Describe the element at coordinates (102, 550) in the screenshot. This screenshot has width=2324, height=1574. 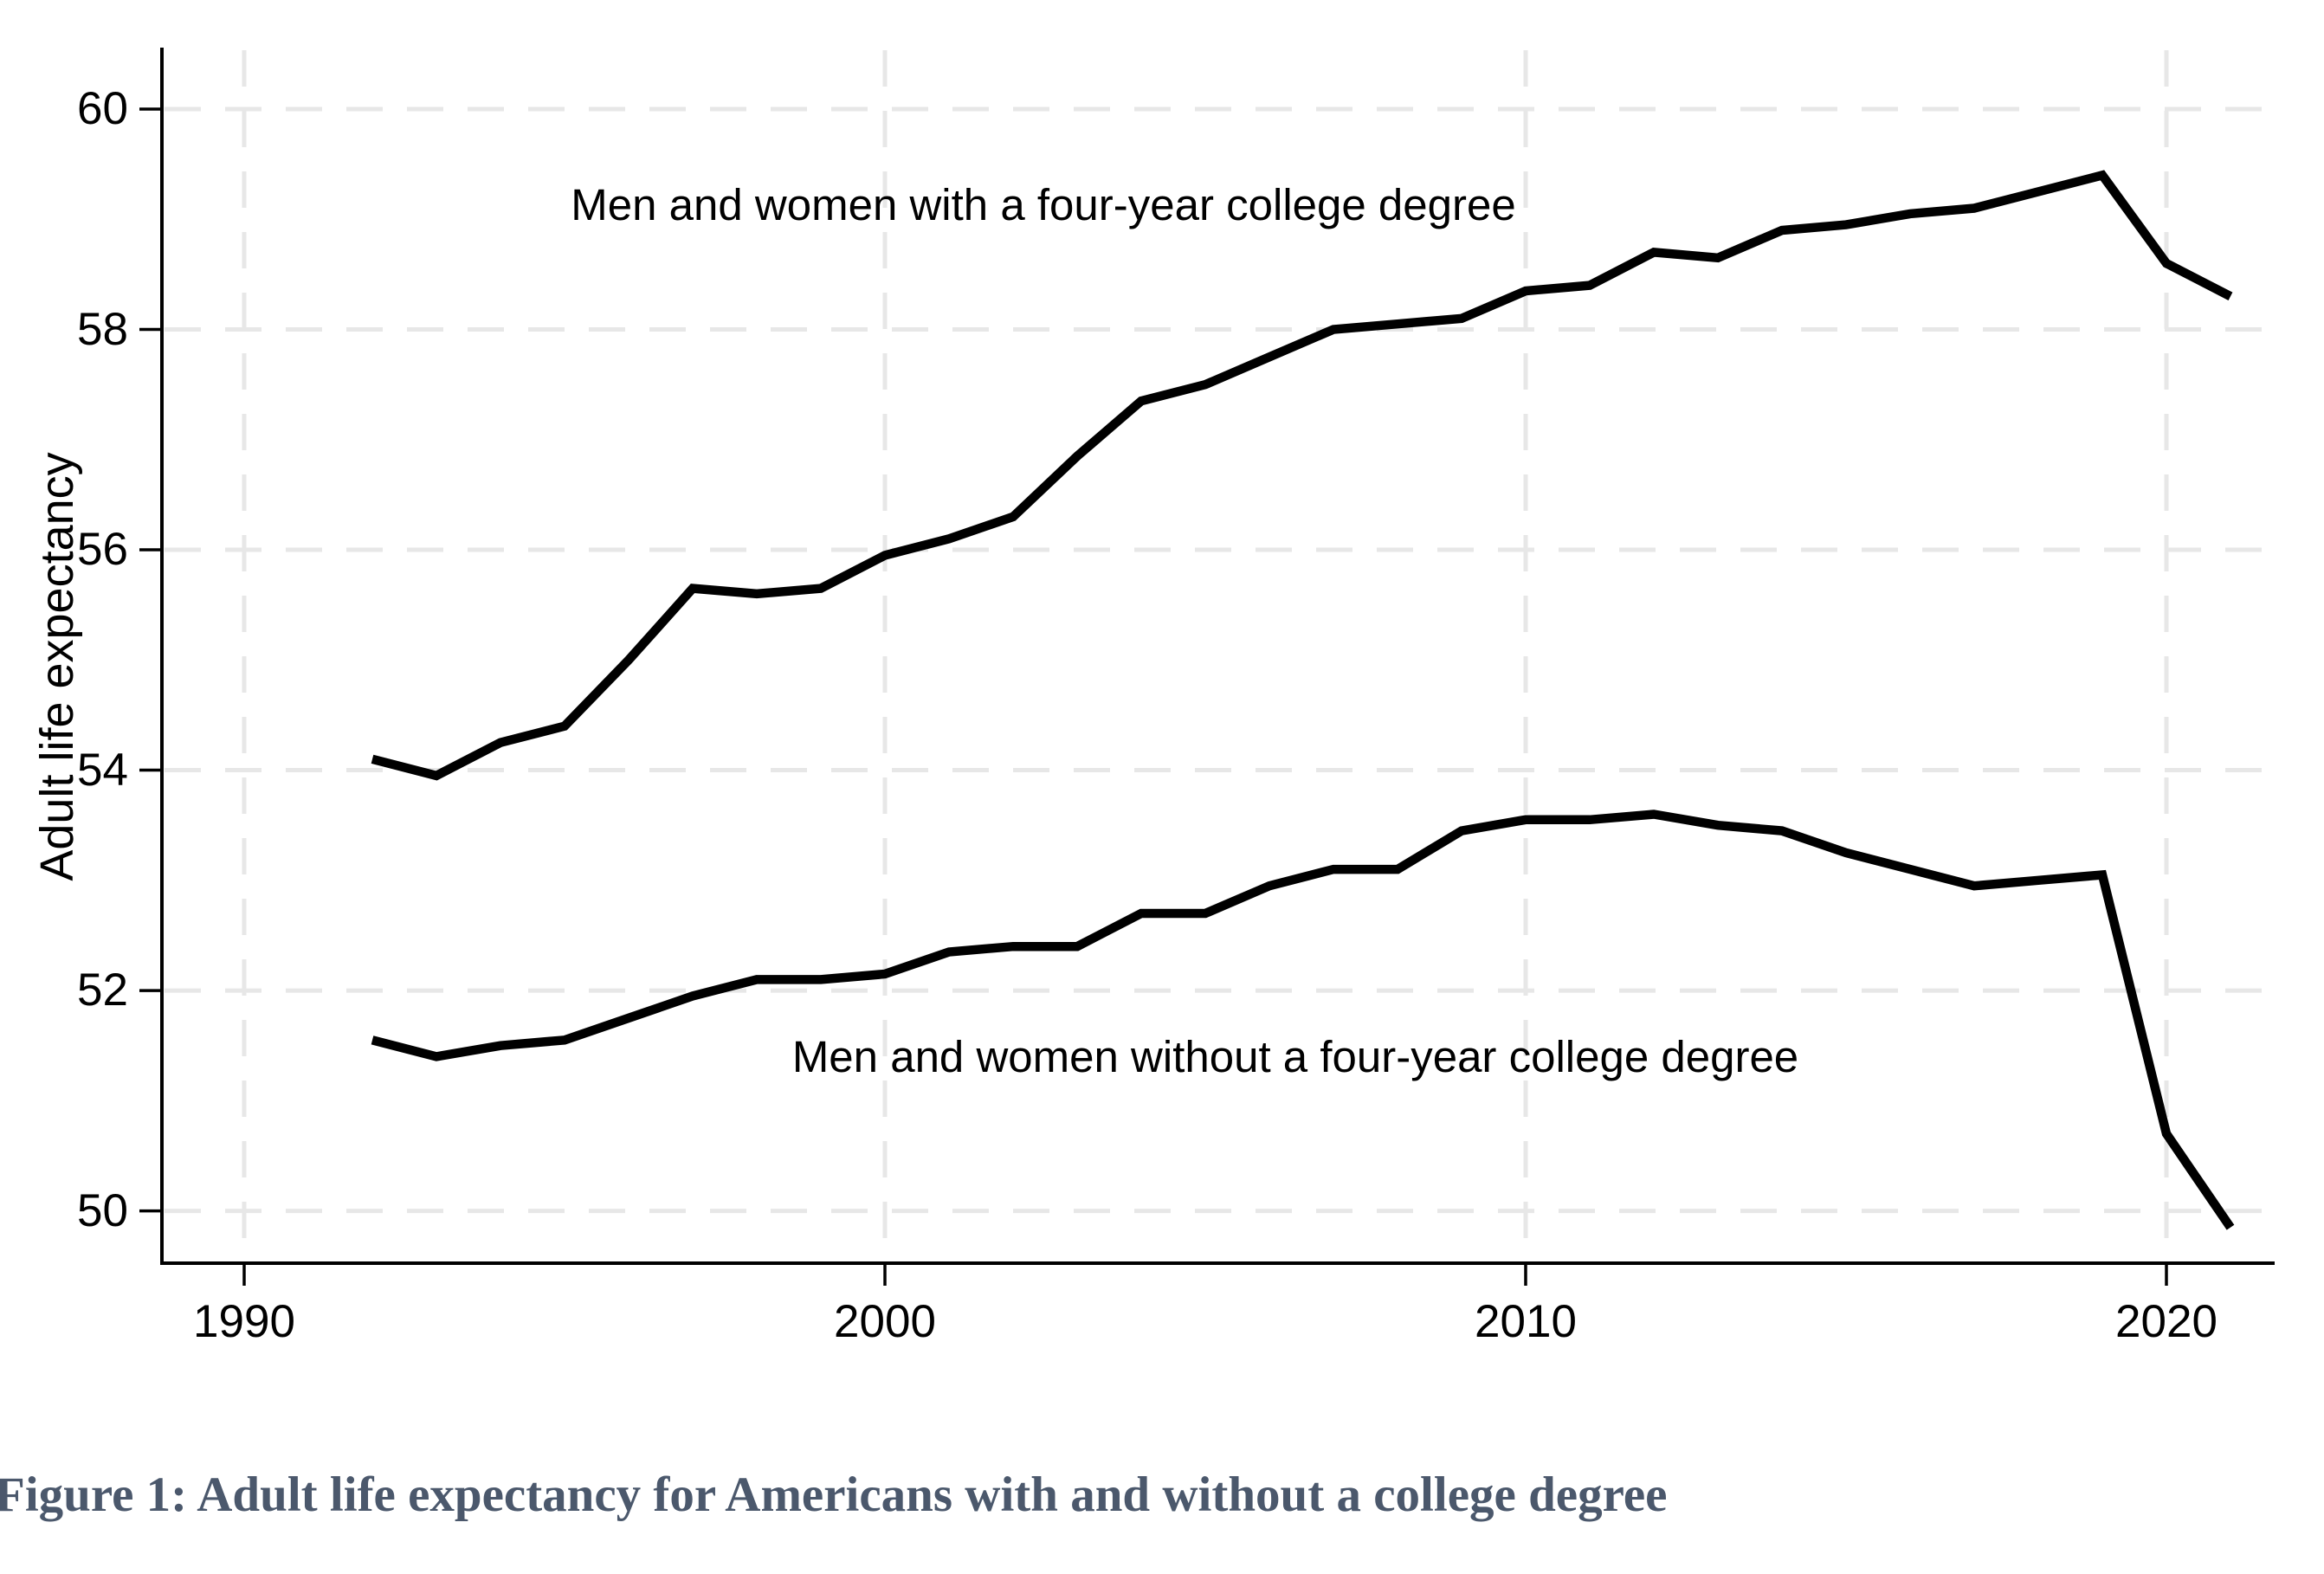
I see `y-tick-label: 56` at that location.